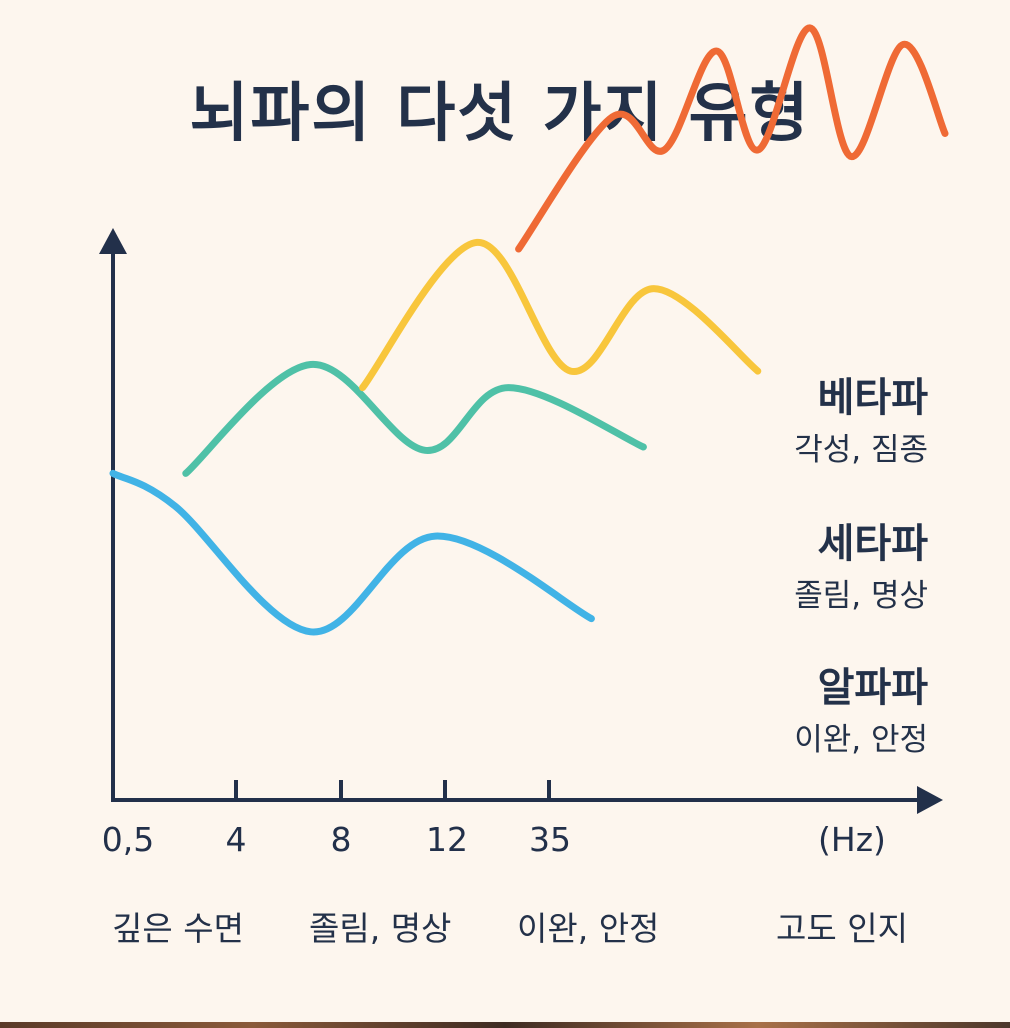  Describe the element at coordinates (505, 1025) in the screenshot. I see `photo-strip` at that location.